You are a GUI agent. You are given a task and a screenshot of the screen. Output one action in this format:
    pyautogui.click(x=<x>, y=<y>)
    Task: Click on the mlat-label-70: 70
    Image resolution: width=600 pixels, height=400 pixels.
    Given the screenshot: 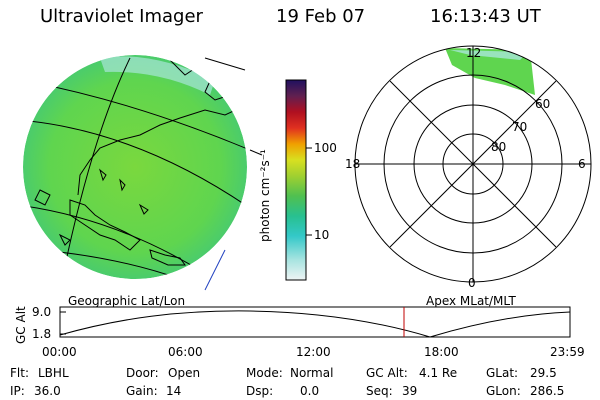 What is the action you would take?
    pyautogui.click(x=520, y=127)
    